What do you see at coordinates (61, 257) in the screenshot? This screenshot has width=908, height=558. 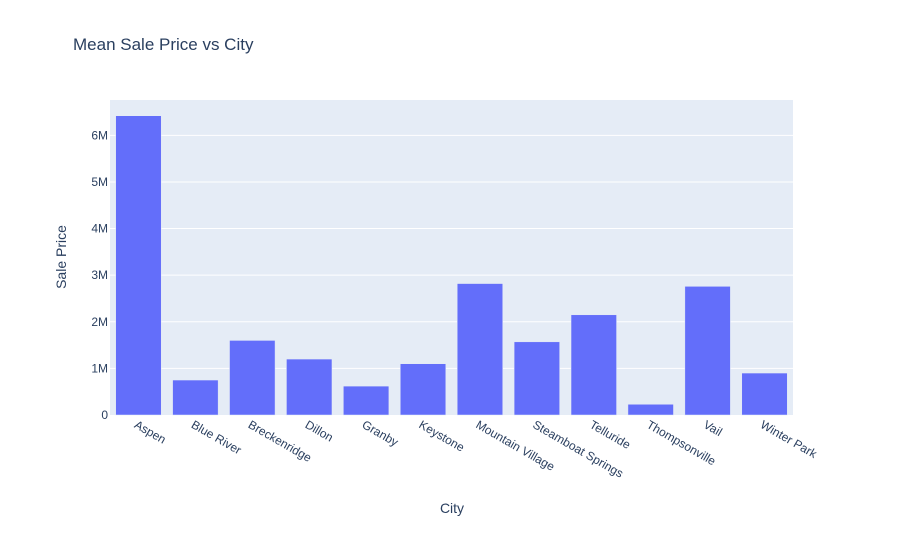 I see `y-axis-title: Sale Price` at bounding box center [61, 257].